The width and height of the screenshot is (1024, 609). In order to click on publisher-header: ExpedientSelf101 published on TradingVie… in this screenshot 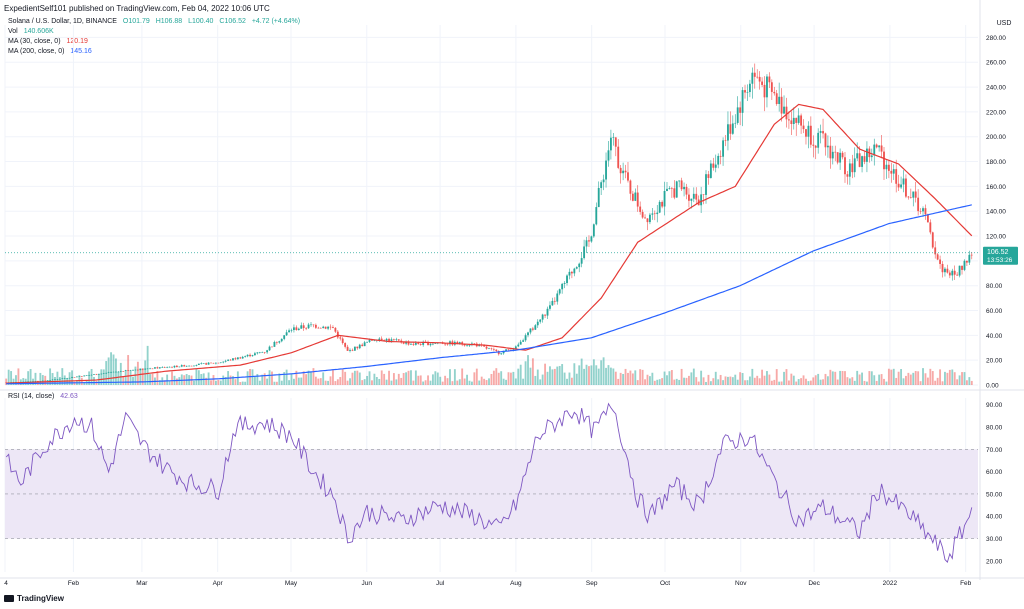, I will do `click(137, 8)`.